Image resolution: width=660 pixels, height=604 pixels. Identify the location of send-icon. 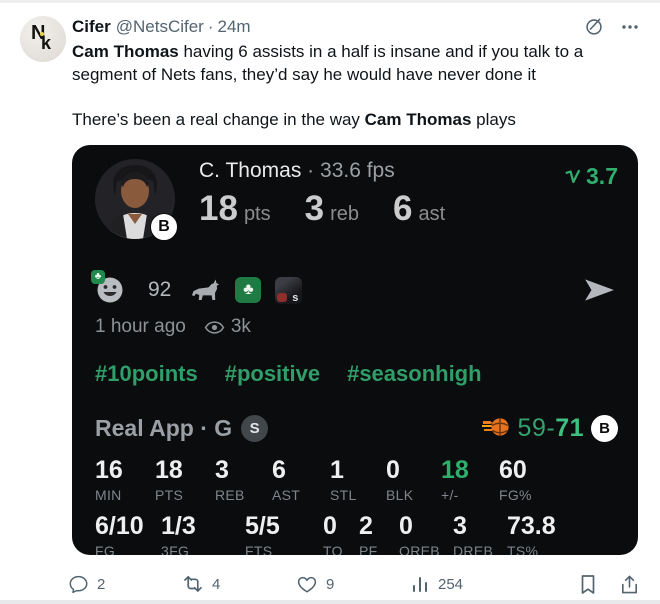
(600, 290).